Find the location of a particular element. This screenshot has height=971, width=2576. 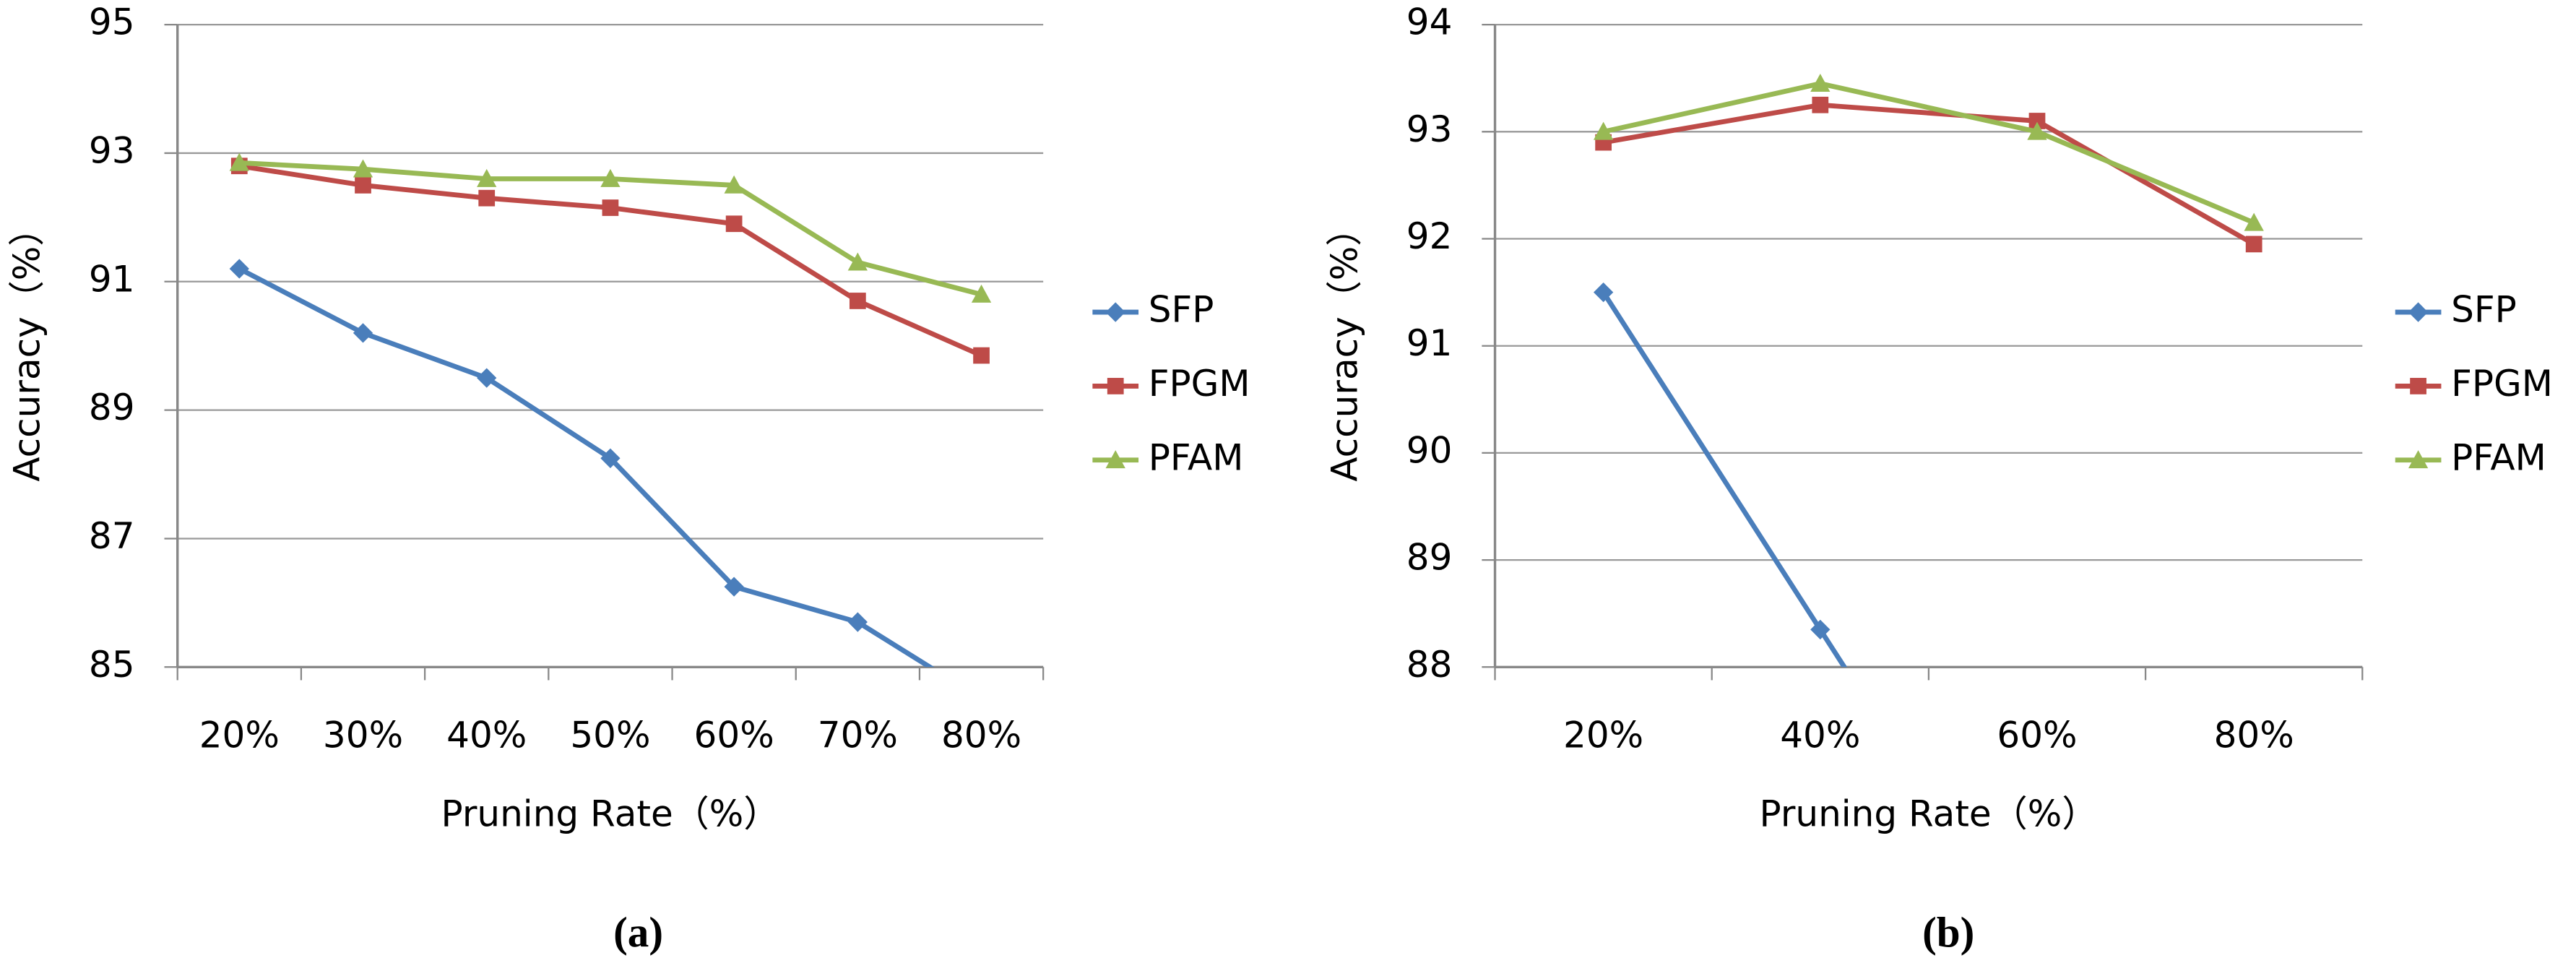

panel-label: (b) is located at coordinates (1948, 932).